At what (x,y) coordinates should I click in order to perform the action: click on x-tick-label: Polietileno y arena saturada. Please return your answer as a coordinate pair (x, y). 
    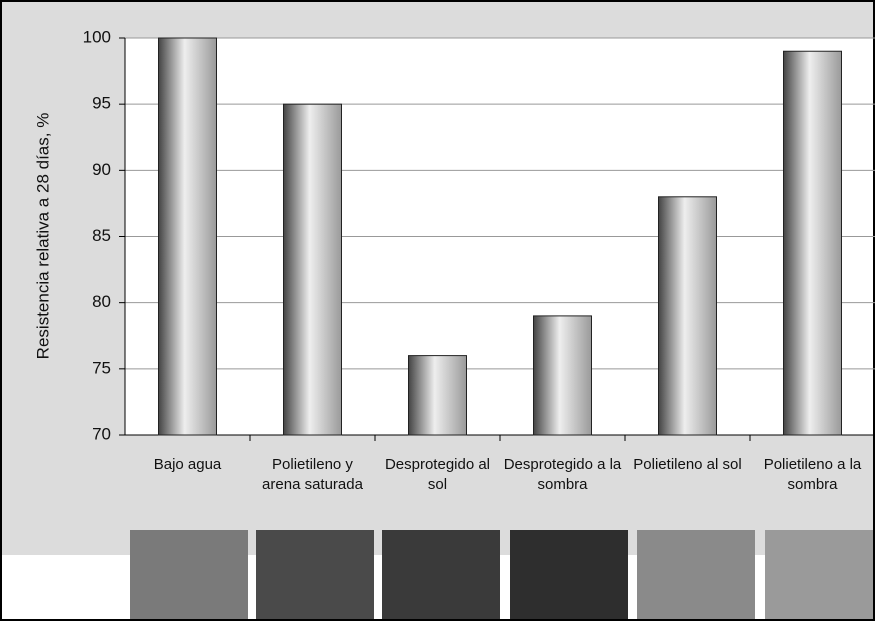
    Looking at the image, I should click on (312, 474).